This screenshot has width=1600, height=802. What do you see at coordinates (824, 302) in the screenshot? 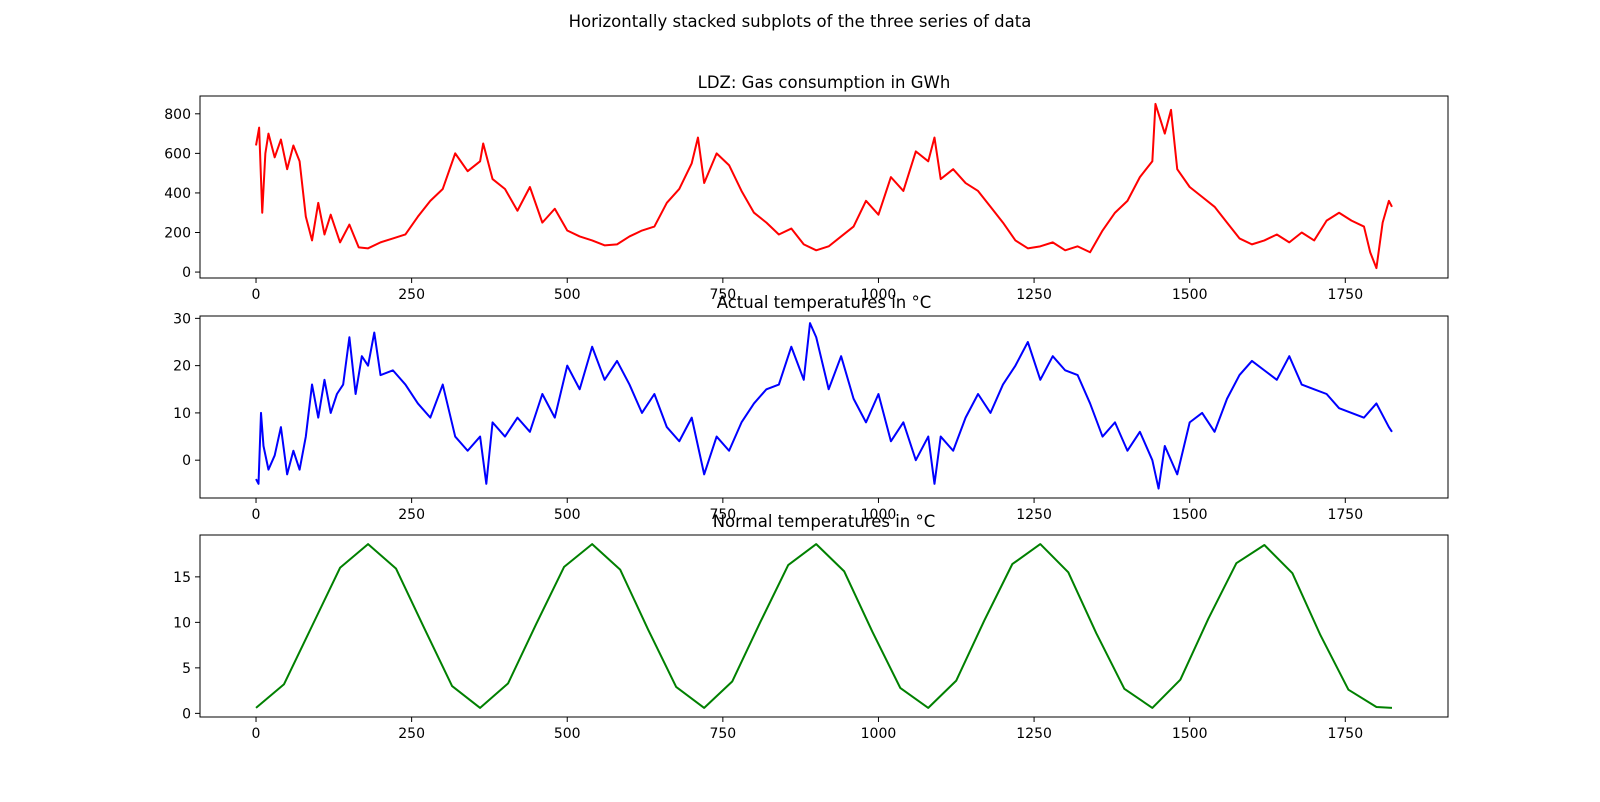
I see `subplot-title: Actual temperatures in °C` at bounding box center [824, 302].